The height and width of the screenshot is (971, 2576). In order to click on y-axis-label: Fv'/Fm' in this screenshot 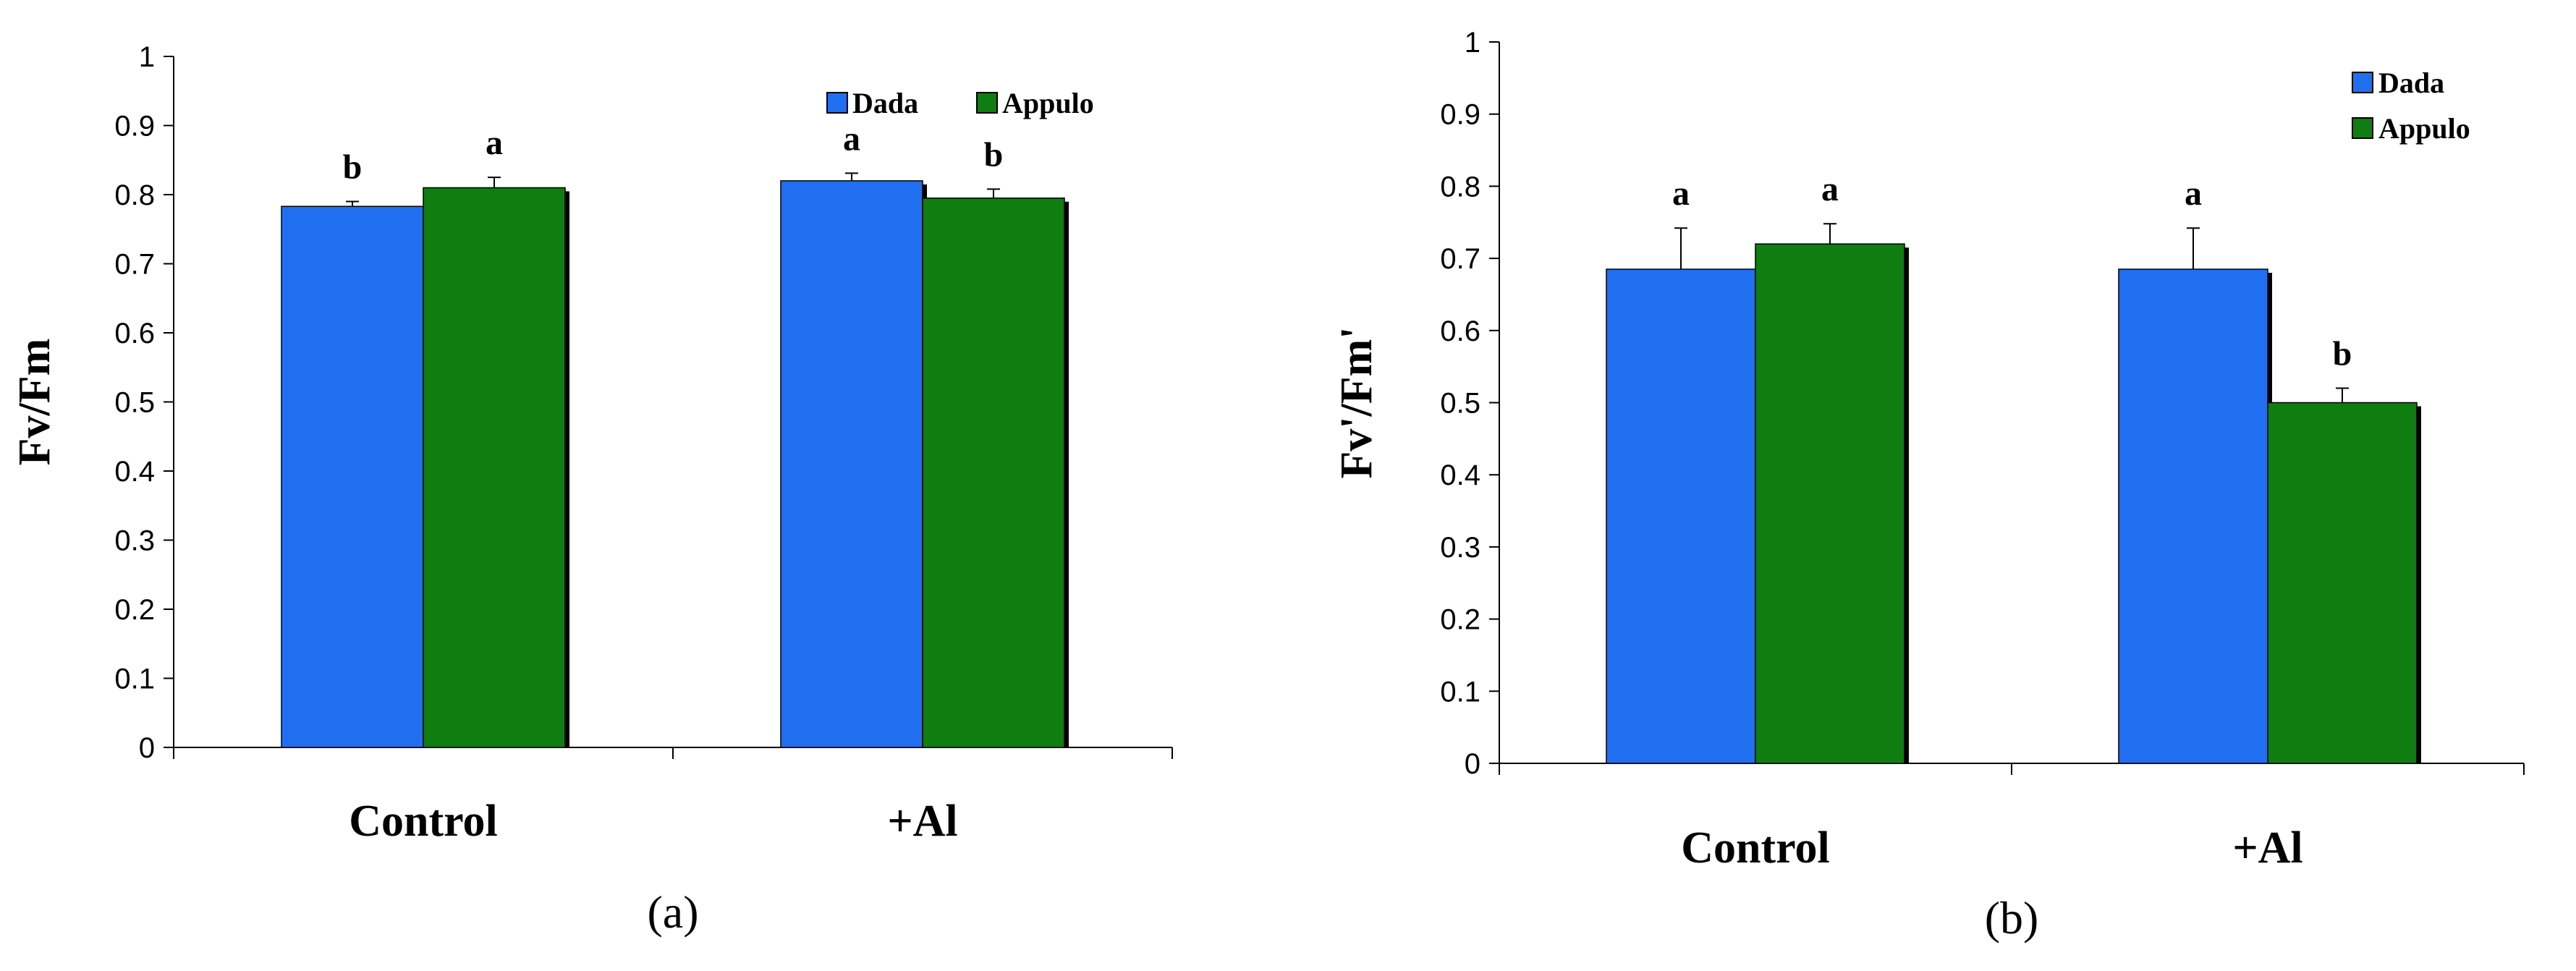, I will do `click(1356, 402)`.